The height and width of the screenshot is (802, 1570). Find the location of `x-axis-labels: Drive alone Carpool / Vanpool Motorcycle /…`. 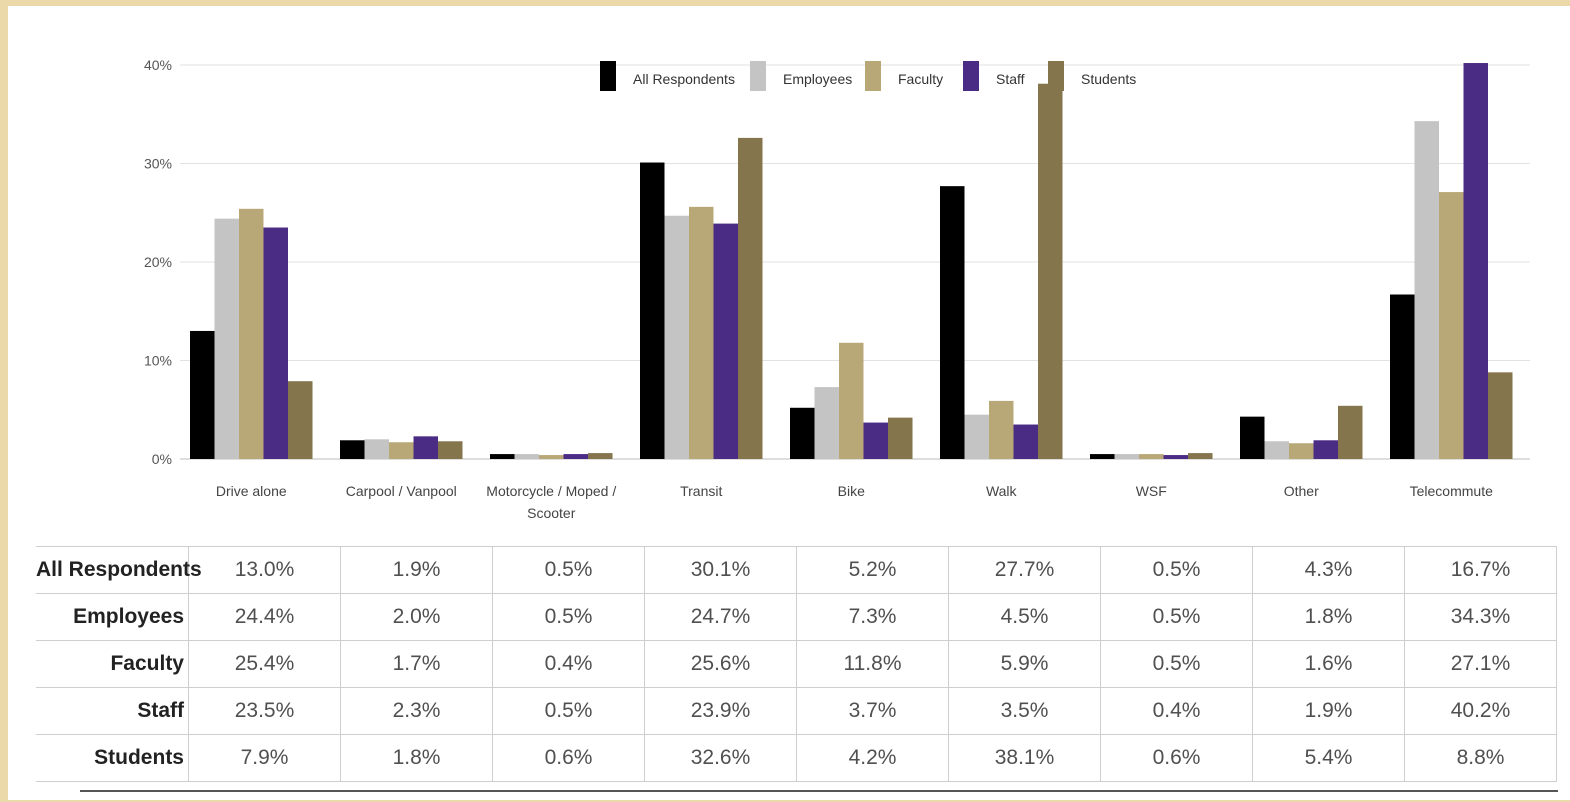

x-axis-labels: Drive alone Carpool / Vanpool Motorcycle /… is located at coordinates (854, 502).